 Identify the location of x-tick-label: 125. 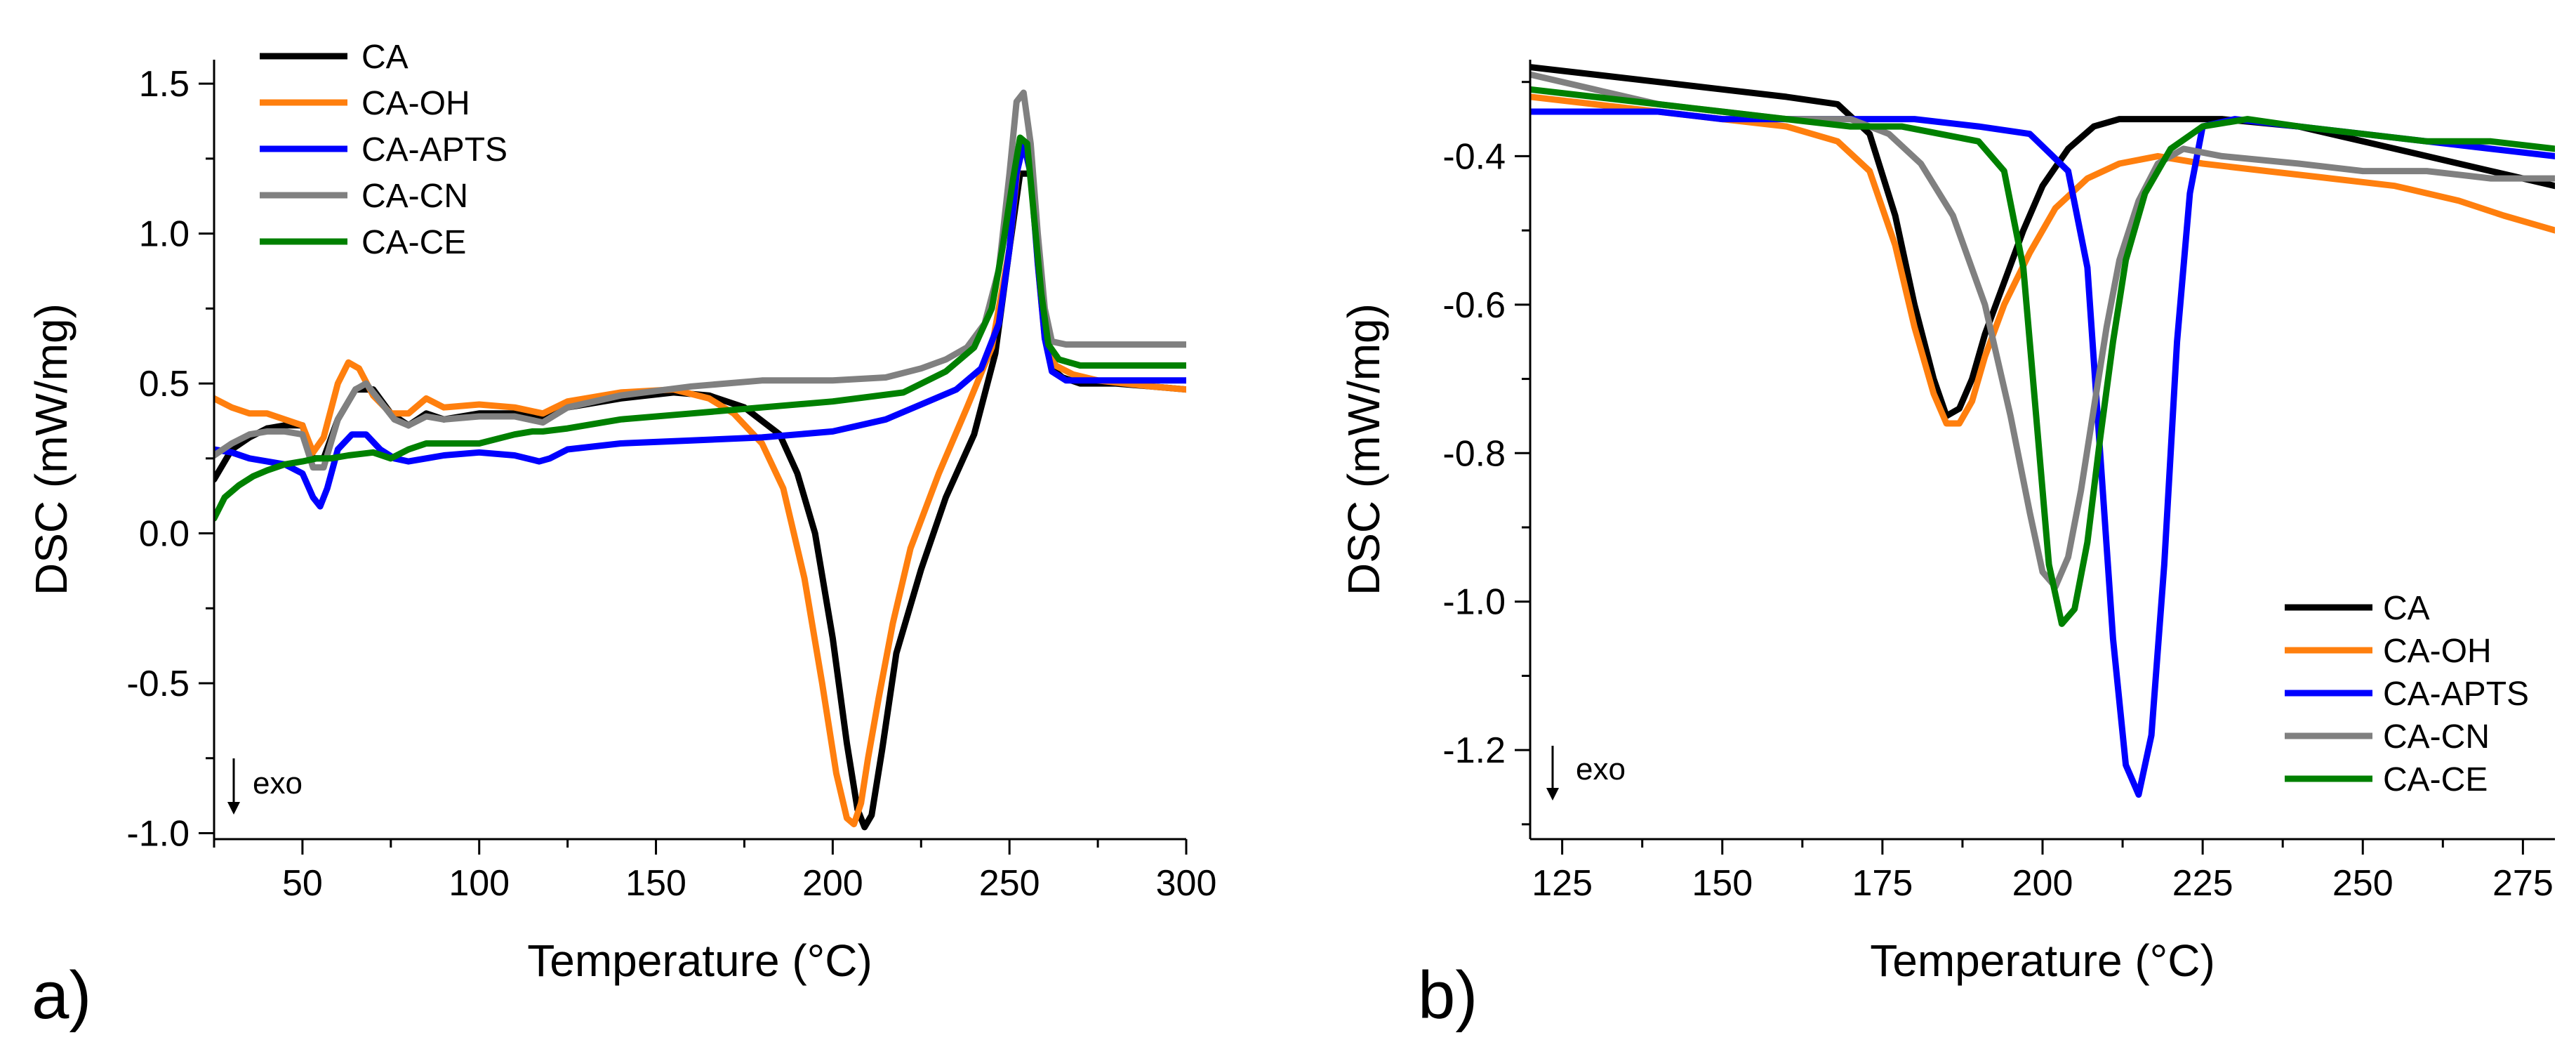
(1563, 884).